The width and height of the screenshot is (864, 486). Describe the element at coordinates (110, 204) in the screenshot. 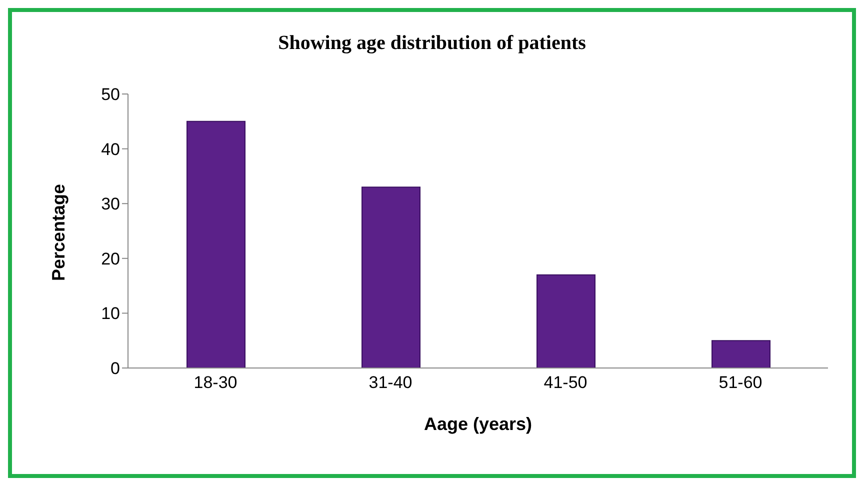

I see `y-tick-label: 30` at that location.